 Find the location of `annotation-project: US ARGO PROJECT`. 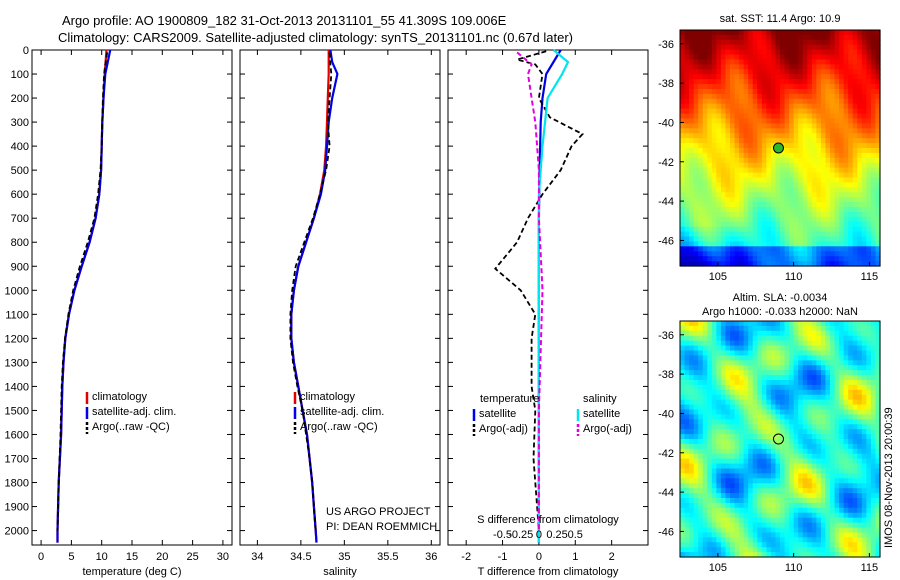

annotation-project: US ARGO PROJECT is located at coordinates (378, 512).